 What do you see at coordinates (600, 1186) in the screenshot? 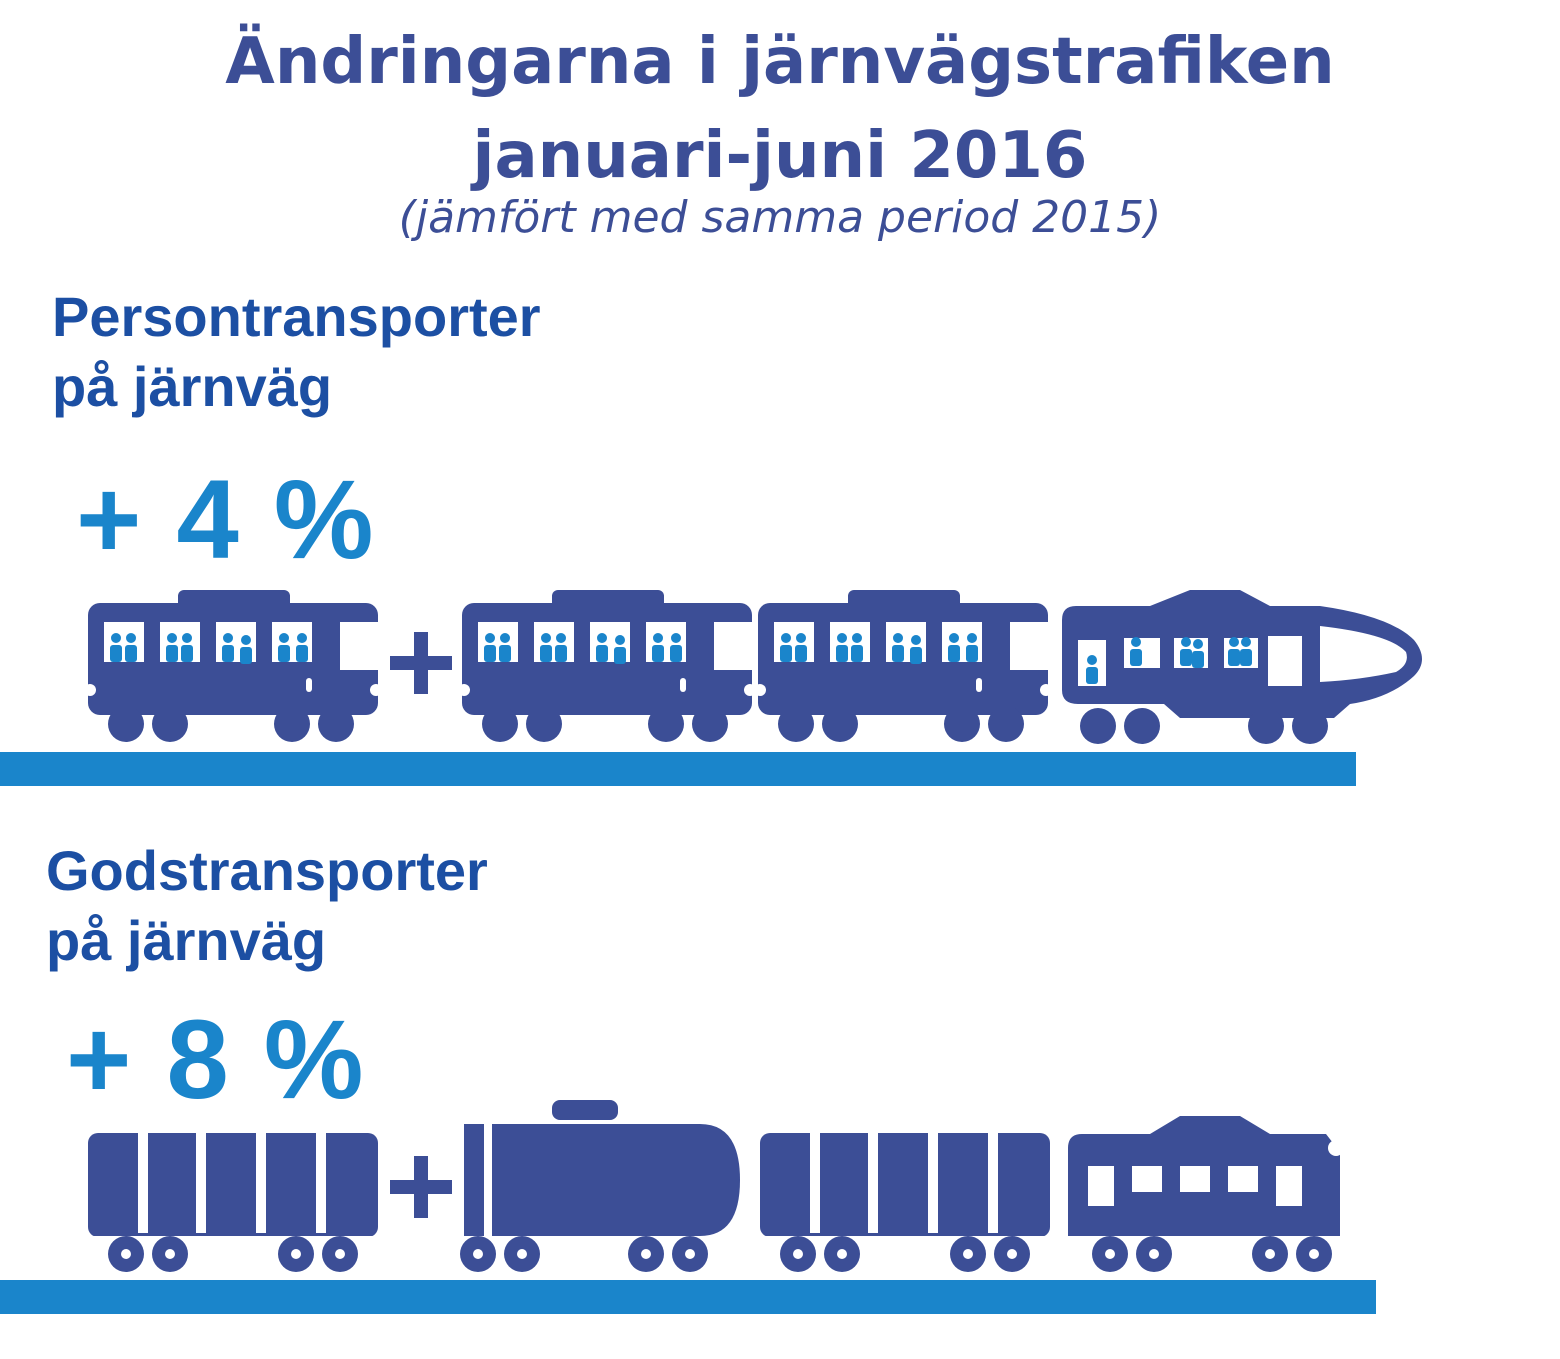
I see `tank-wagon-icon` at bounding box center [600, 1186].